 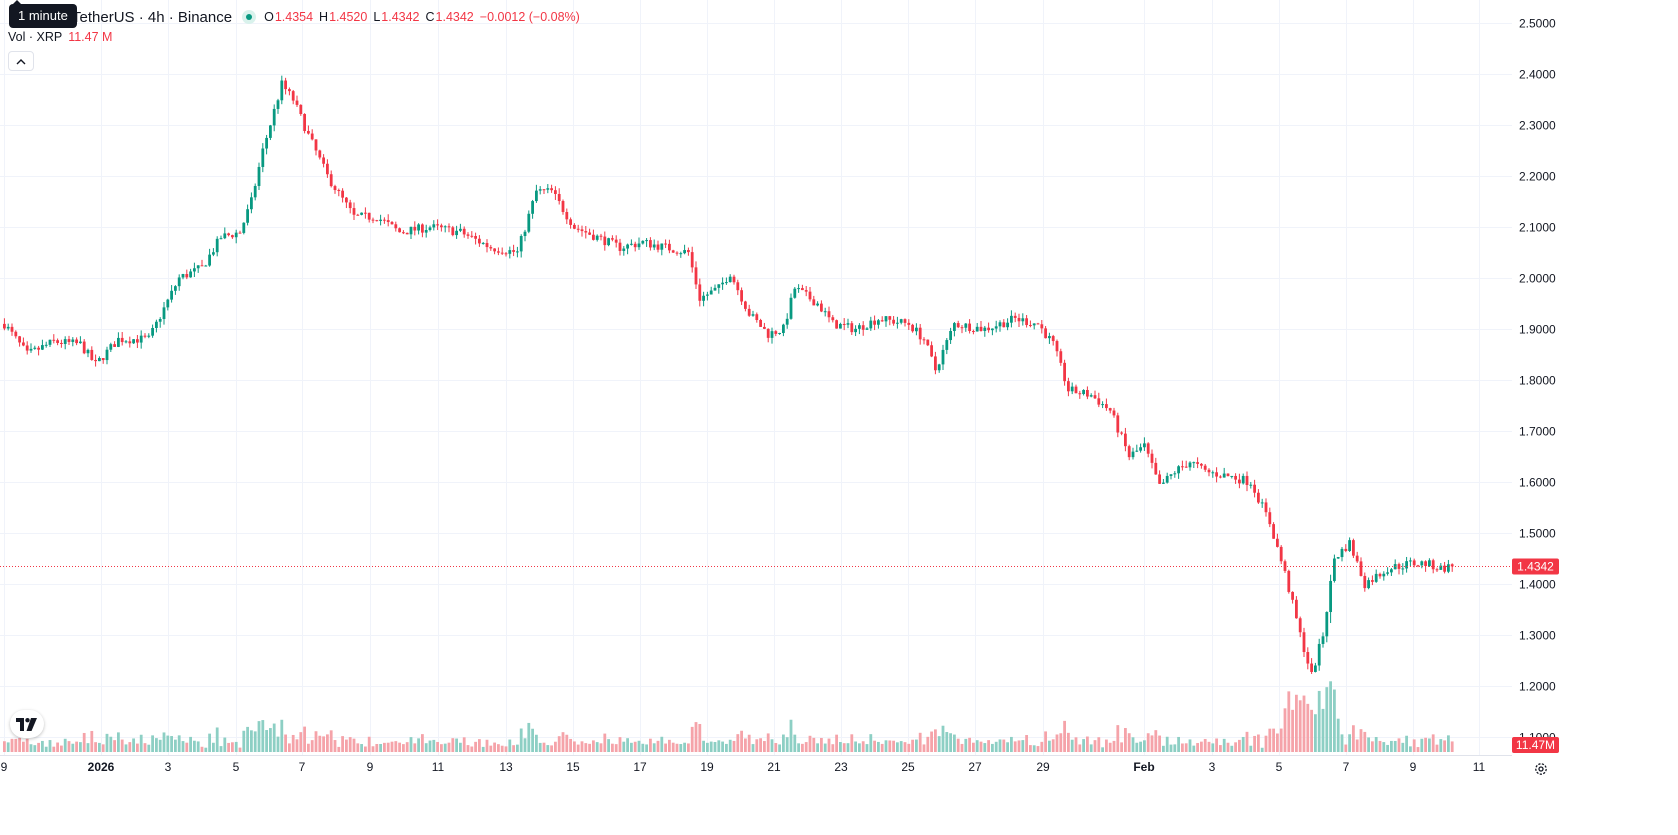 I want to click on volume-legend: Vol · XRP 11.47 M, so click(x=60, y=37).